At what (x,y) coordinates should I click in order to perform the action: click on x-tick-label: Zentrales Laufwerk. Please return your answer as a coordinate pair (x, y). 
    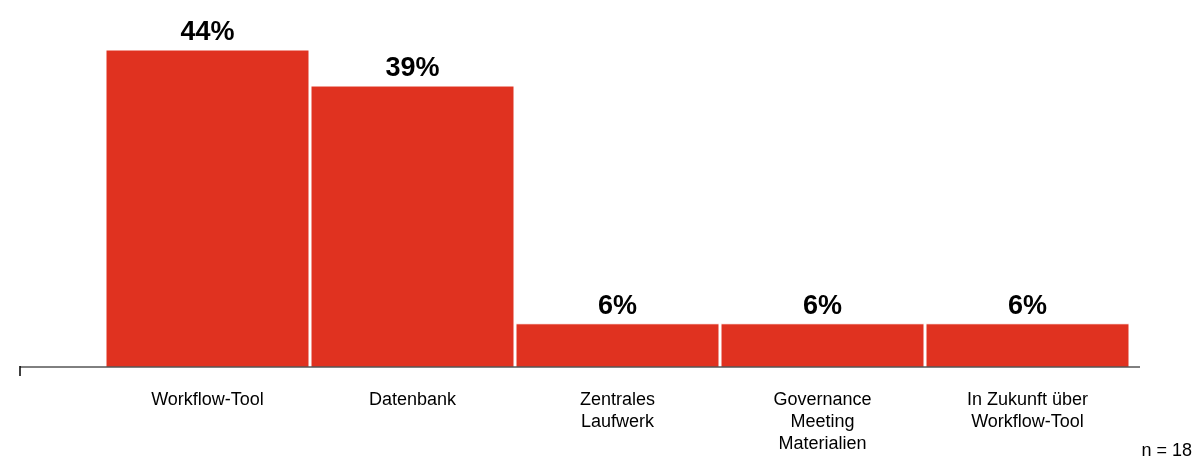
    Looking at the image, I should click on (617, 410).